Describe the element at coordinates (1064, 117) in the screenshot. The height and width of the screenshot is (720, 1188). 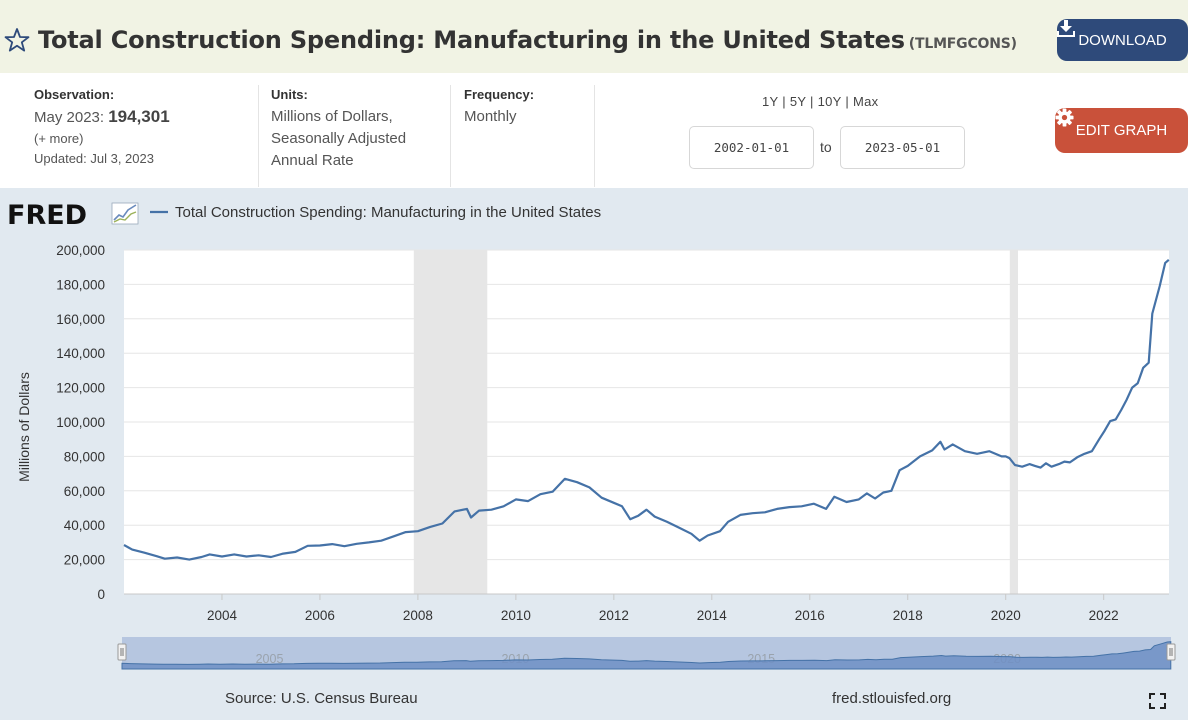
I see `gear-icon` at that location.